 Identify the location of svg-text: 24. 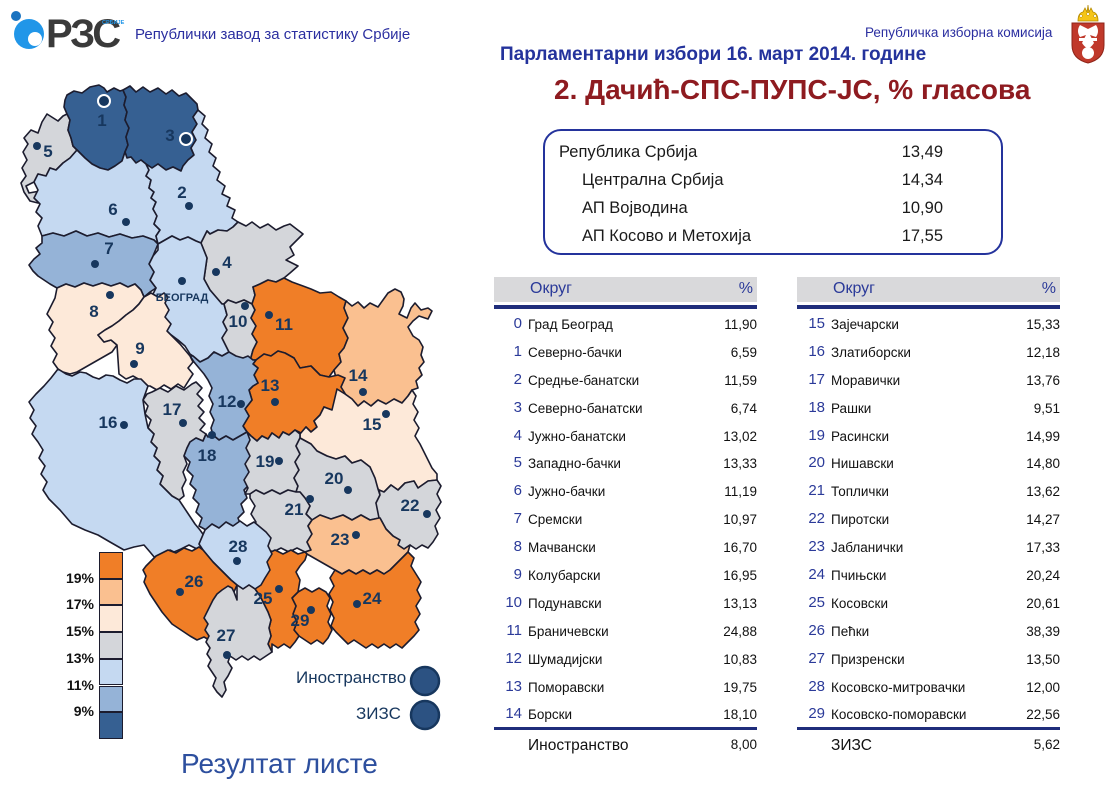
(372, 598).